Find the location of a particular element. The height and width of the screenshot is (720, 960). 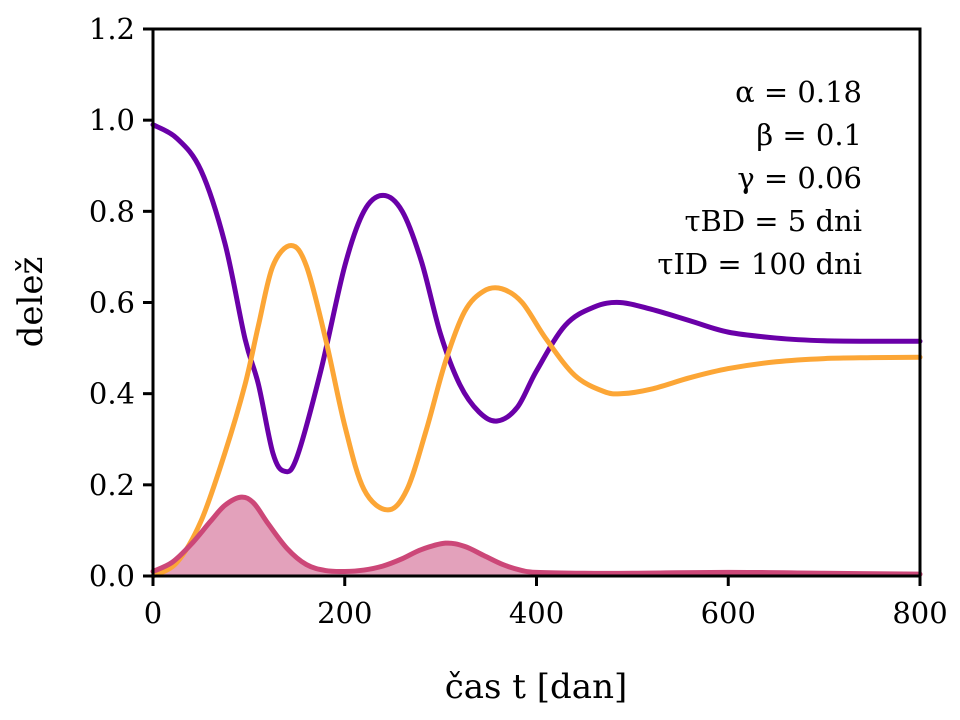

parameter-annotation: τBD = 5 dni is located at coordinates (773, 221).